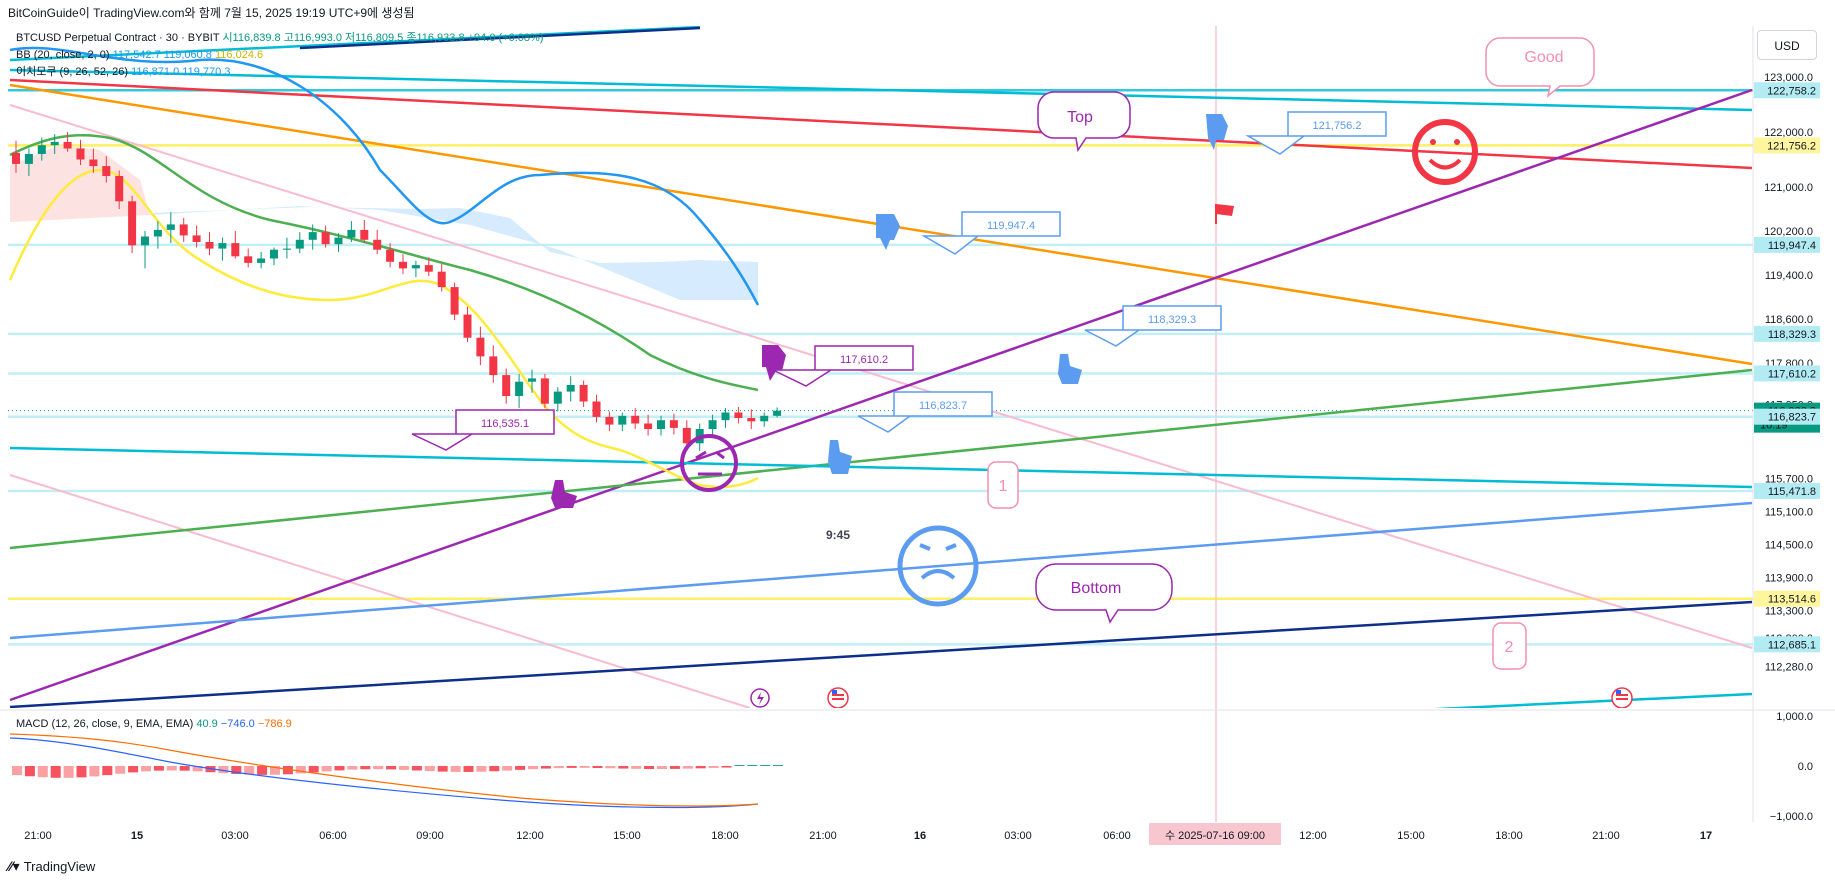 Image resolution: width=1835 pixels, height=884 pixels. What do you see at coordinates (1540, 67) in the screenshot?
I see `annotation-good: Good` at bounding box center [1540, 67].